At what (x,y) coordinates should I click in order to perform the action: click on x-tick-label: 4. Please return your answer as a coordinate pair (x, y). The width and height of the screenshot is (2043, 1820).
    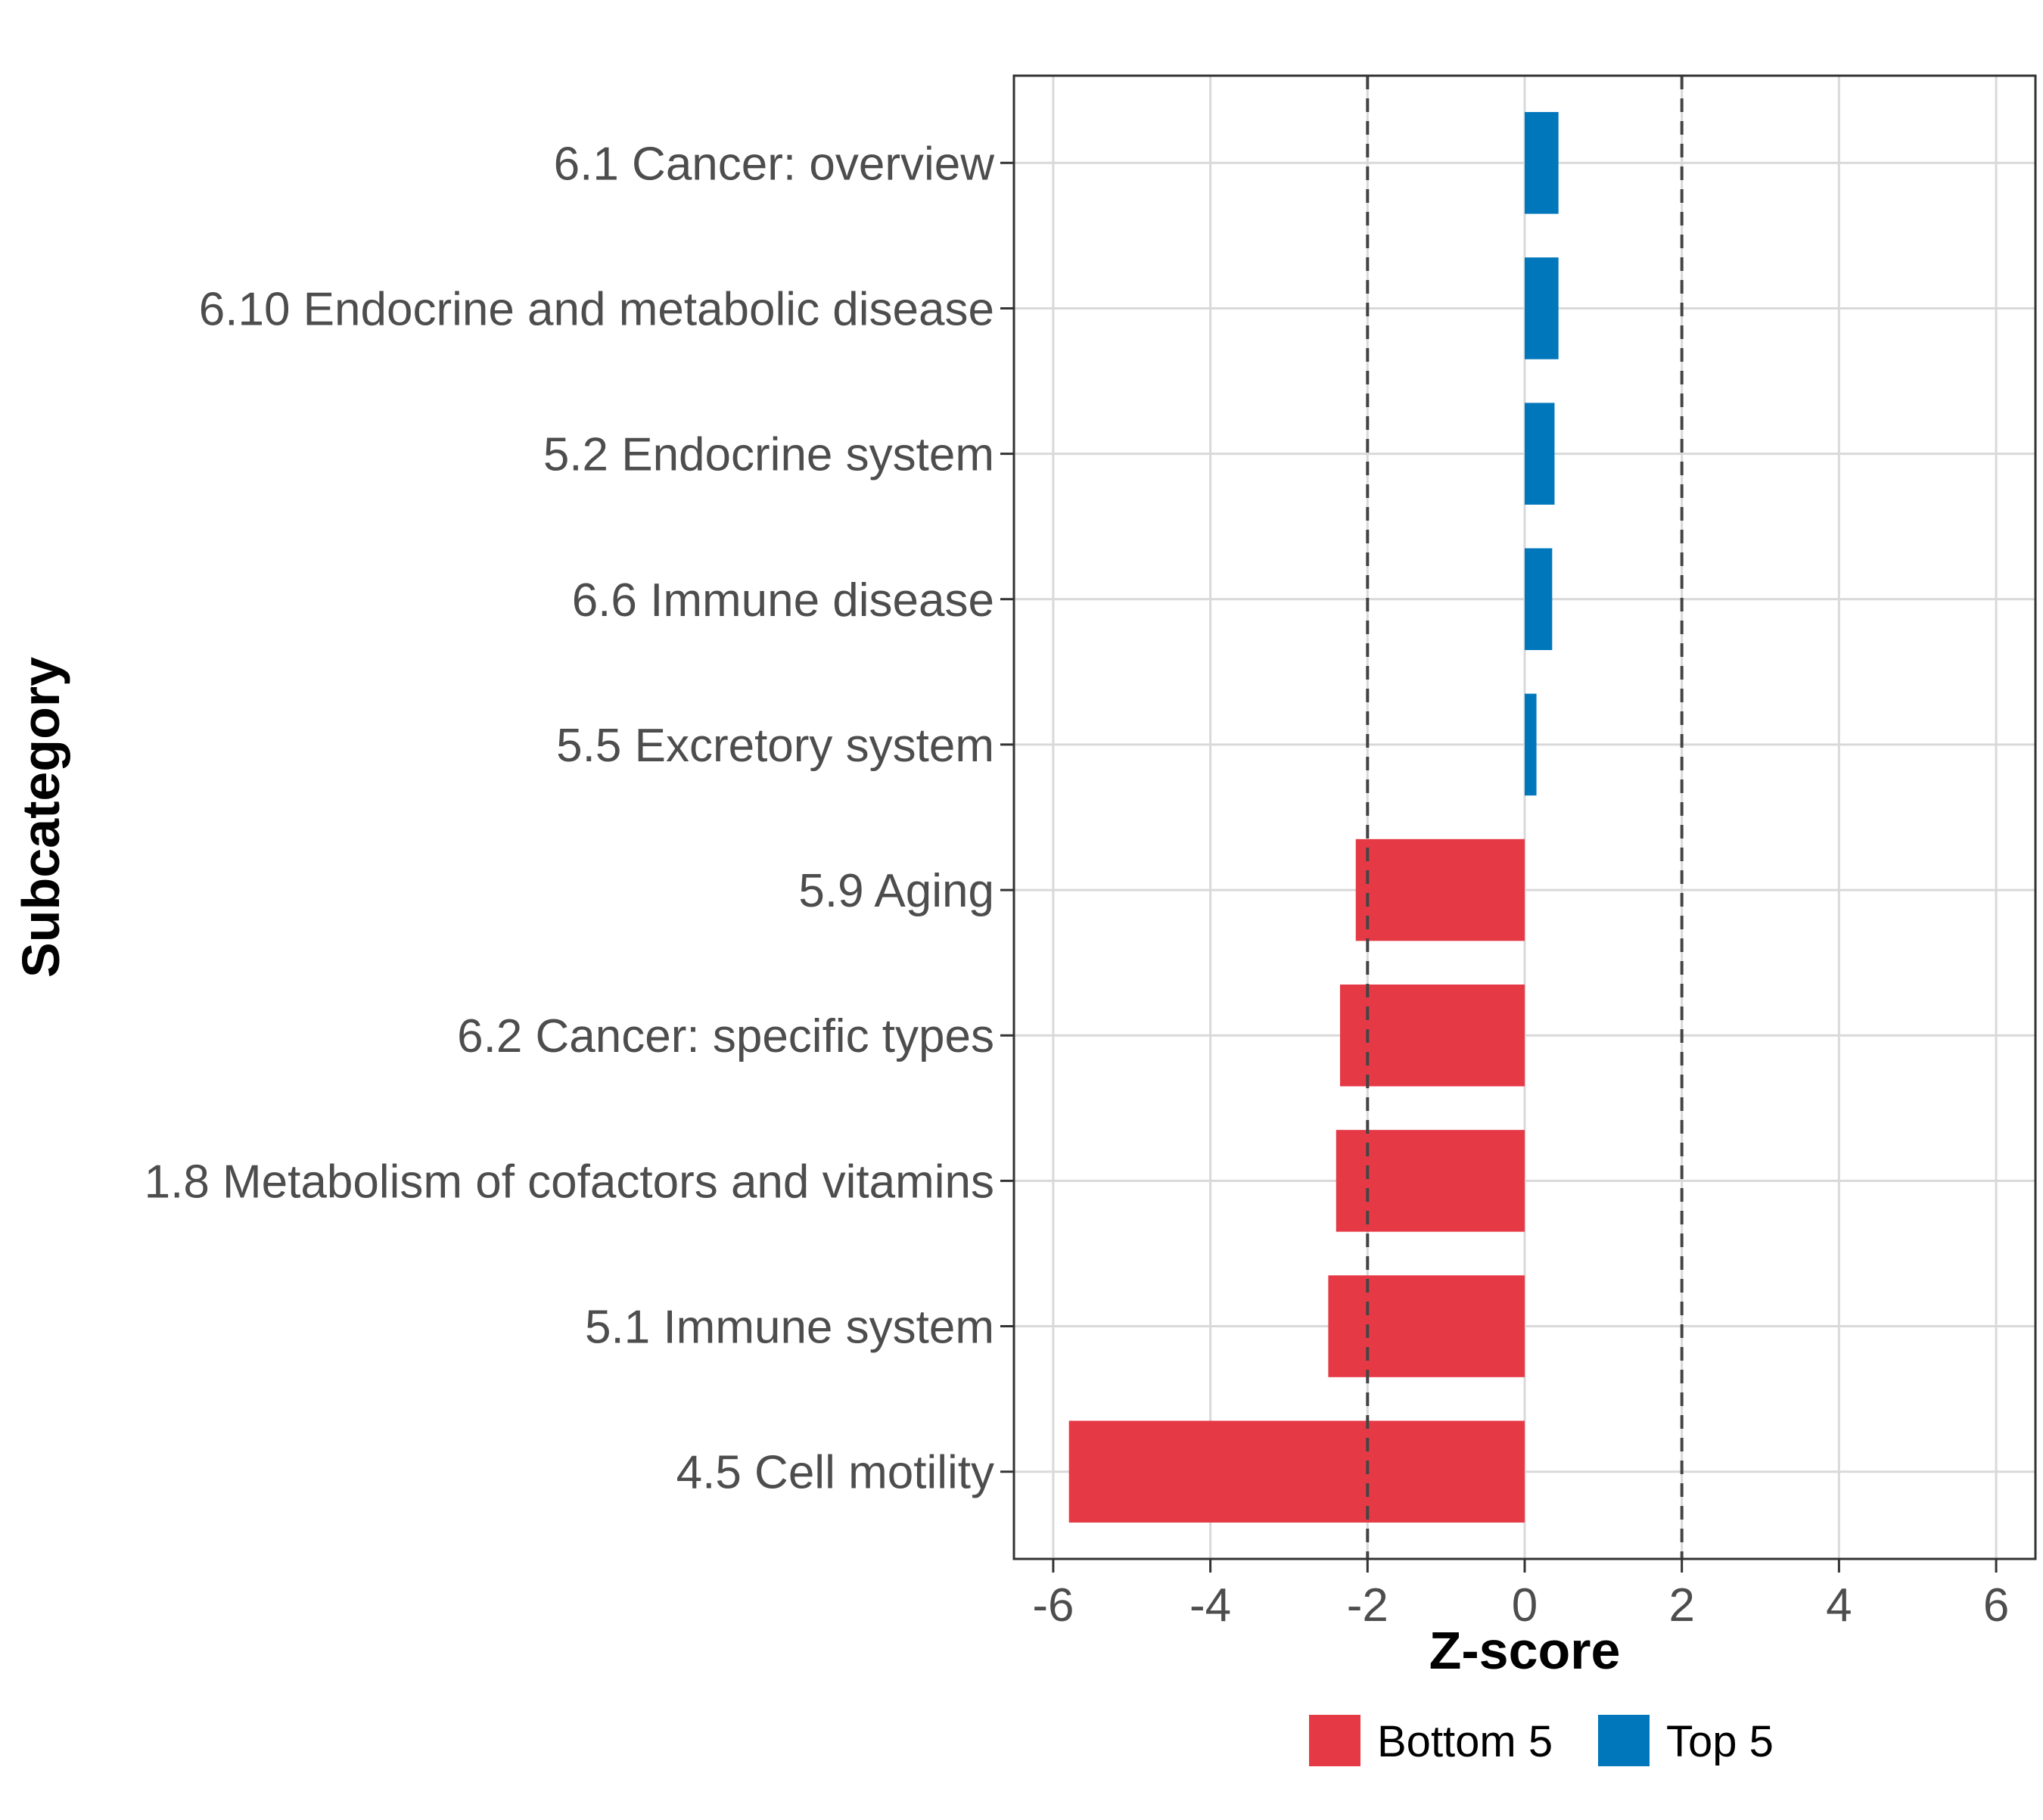
    Looking at the image, I should click on (1839, 1606).